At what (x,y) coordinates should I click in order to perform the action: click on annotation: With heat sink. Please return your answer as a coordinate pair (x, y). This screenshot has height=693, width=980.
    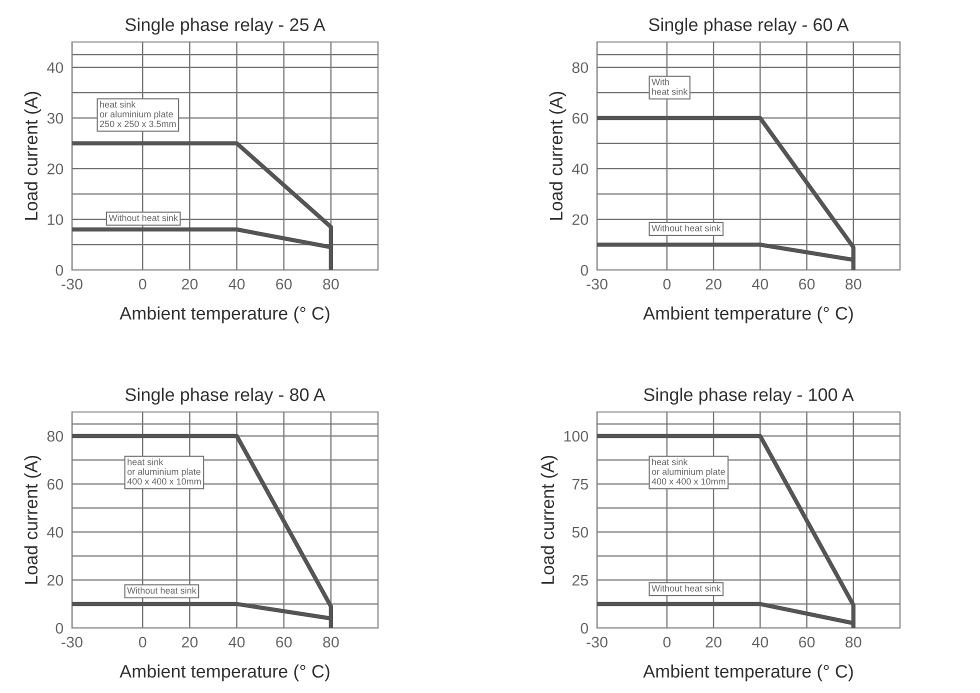
    Looking at the image, I should click on (670, 86).